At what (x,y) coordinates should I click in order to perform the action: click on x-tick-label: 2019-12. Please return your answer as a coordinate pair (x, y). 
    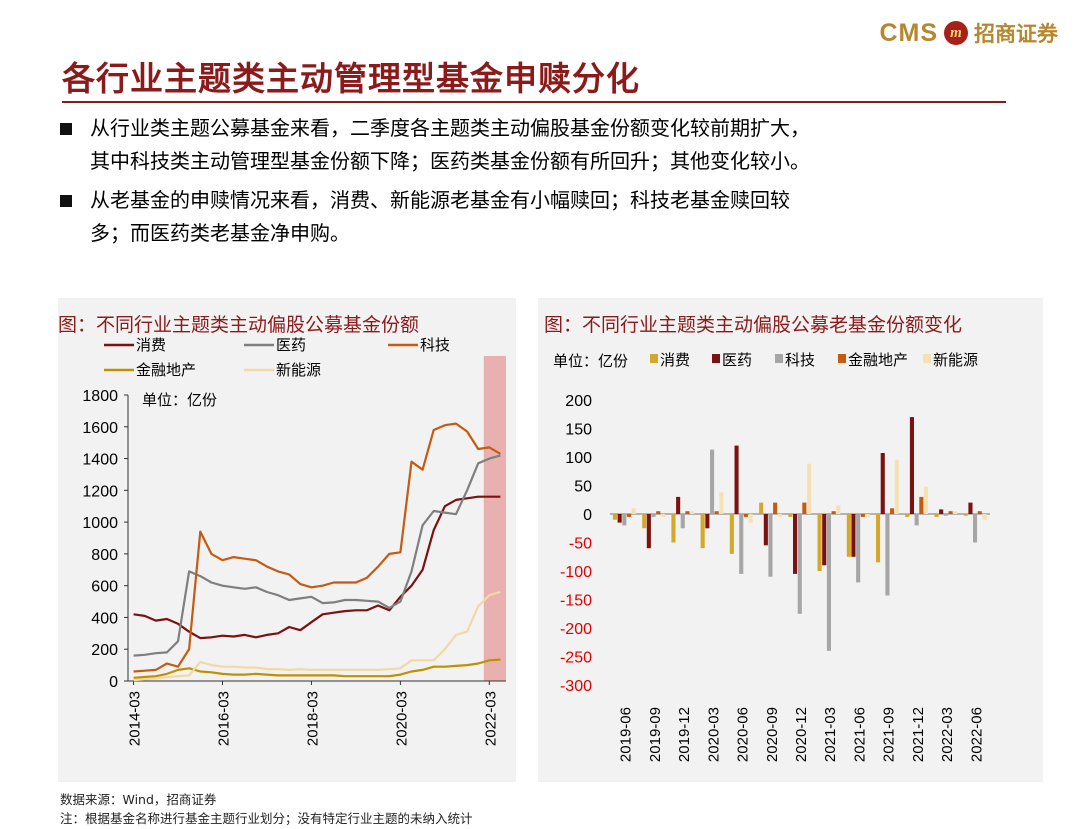
    Looking at the image, I should click on (684, 734).